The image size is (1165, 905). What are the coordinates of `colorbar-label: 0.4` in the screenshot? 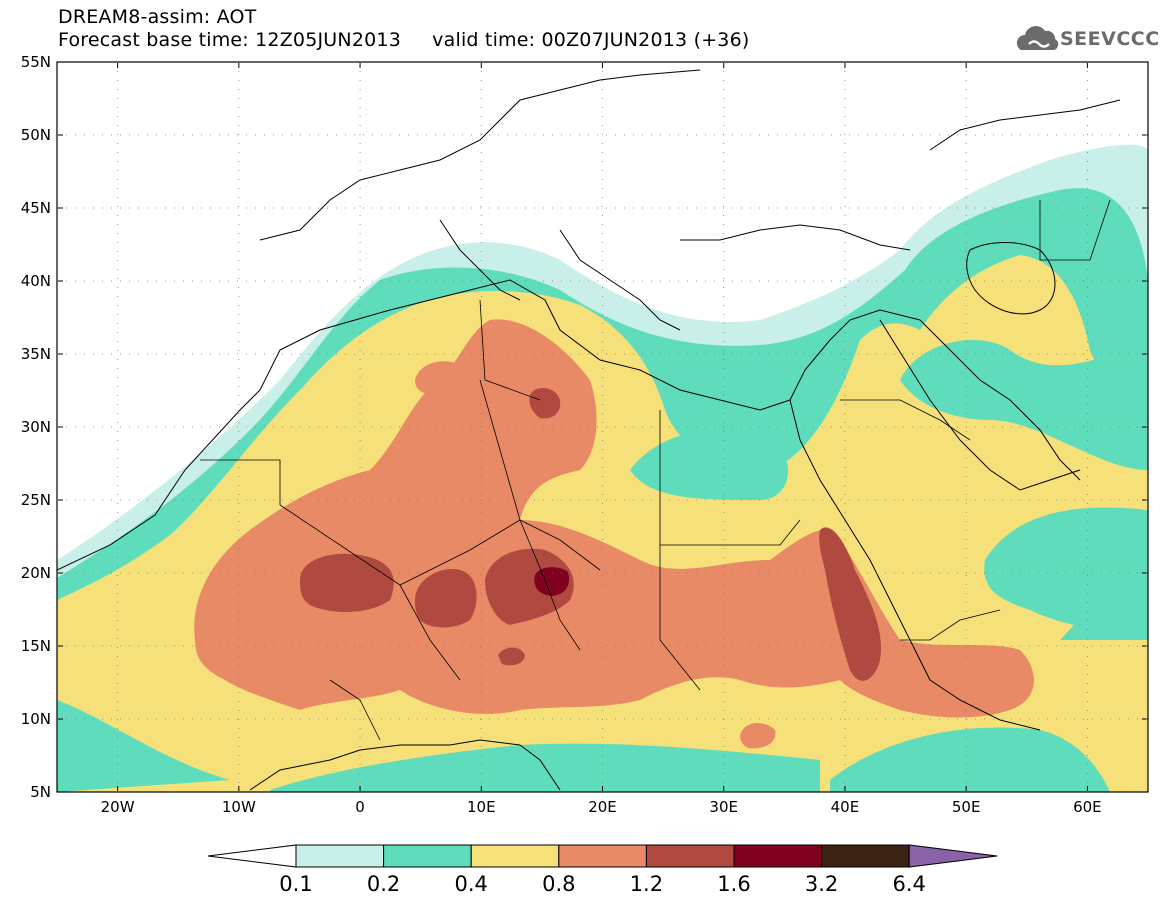 It's located at (470, 884).